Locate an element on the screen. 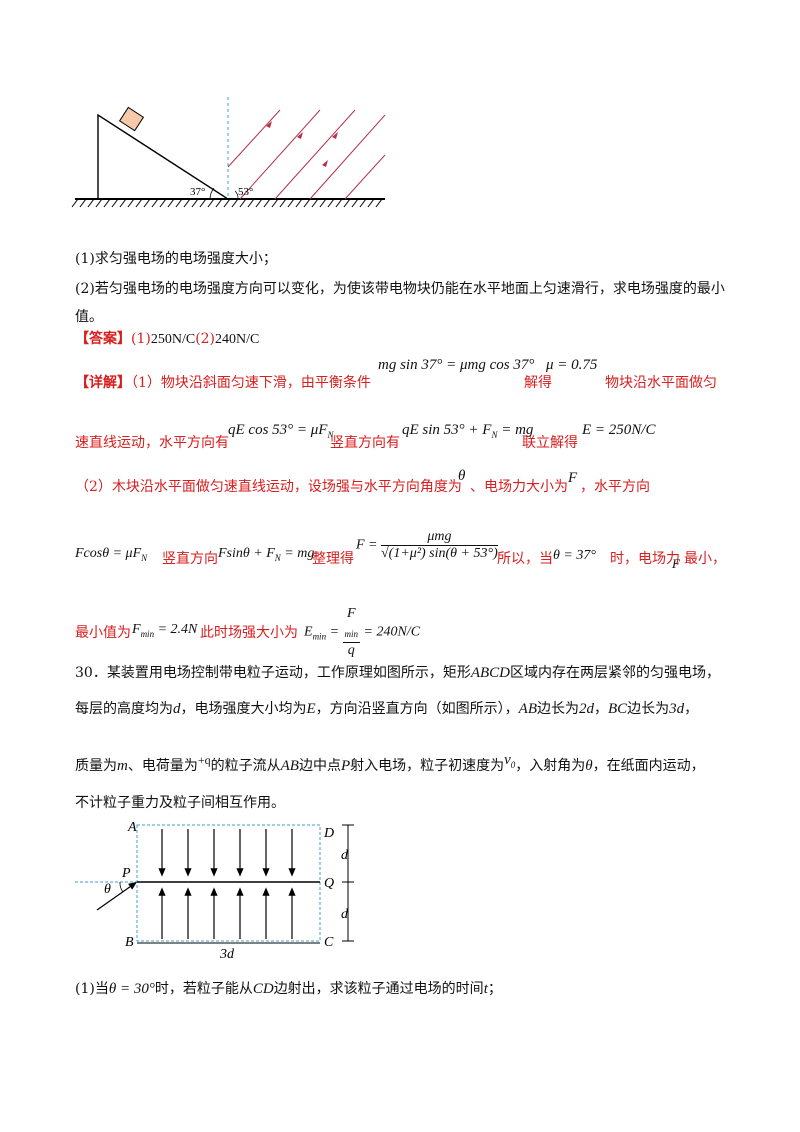  detail-l5-eq1-F: F is located at coordinates (136, 629).